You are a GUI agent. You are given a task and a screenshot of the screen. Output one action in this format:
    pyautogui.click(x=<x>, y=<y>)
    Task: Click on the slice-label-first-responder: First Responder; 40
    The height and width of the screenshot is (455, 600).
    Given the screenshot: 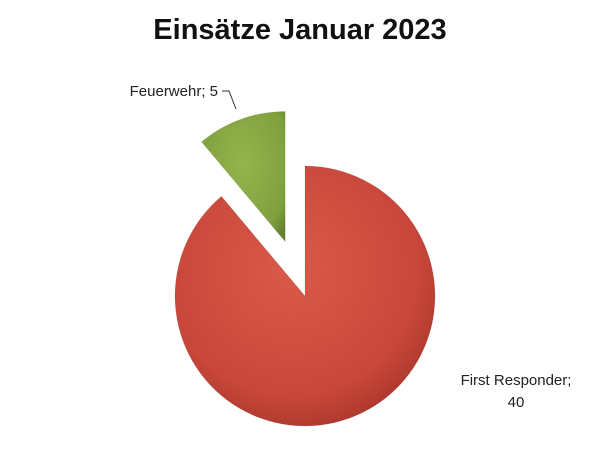 What is the action you would take?
    pyautogui.click(x=516, y=391)
    